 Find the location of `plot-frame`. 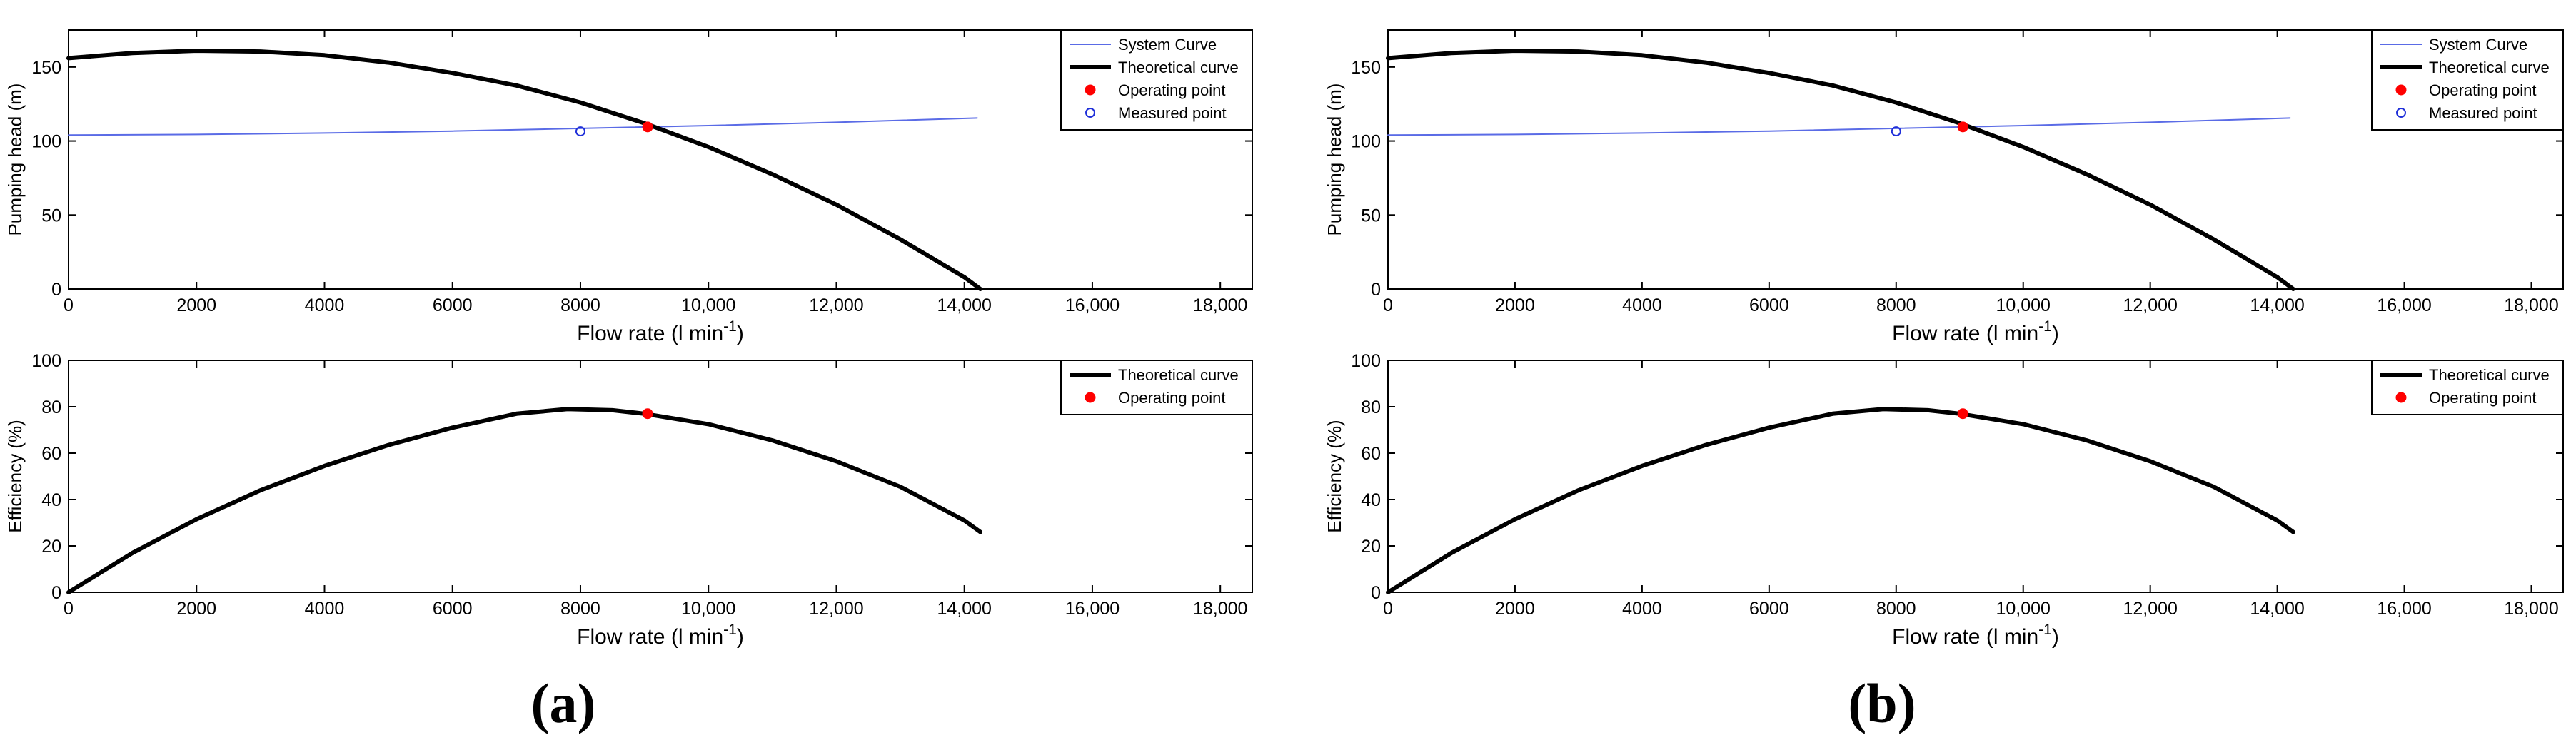

plot-frame is located at coordinates (660, 477).